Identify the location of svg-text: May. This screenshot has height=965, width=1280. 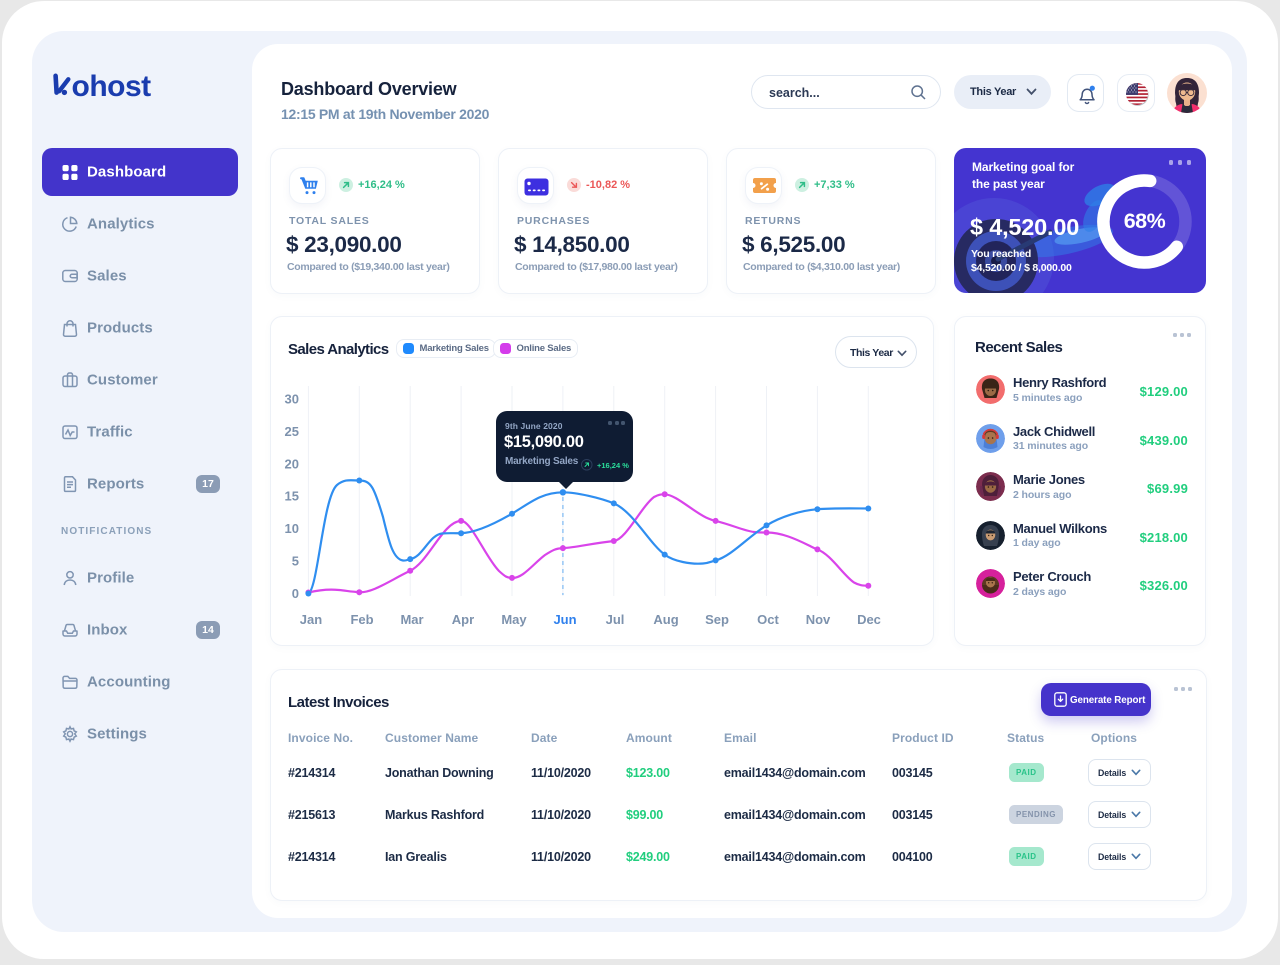
(514, 619).